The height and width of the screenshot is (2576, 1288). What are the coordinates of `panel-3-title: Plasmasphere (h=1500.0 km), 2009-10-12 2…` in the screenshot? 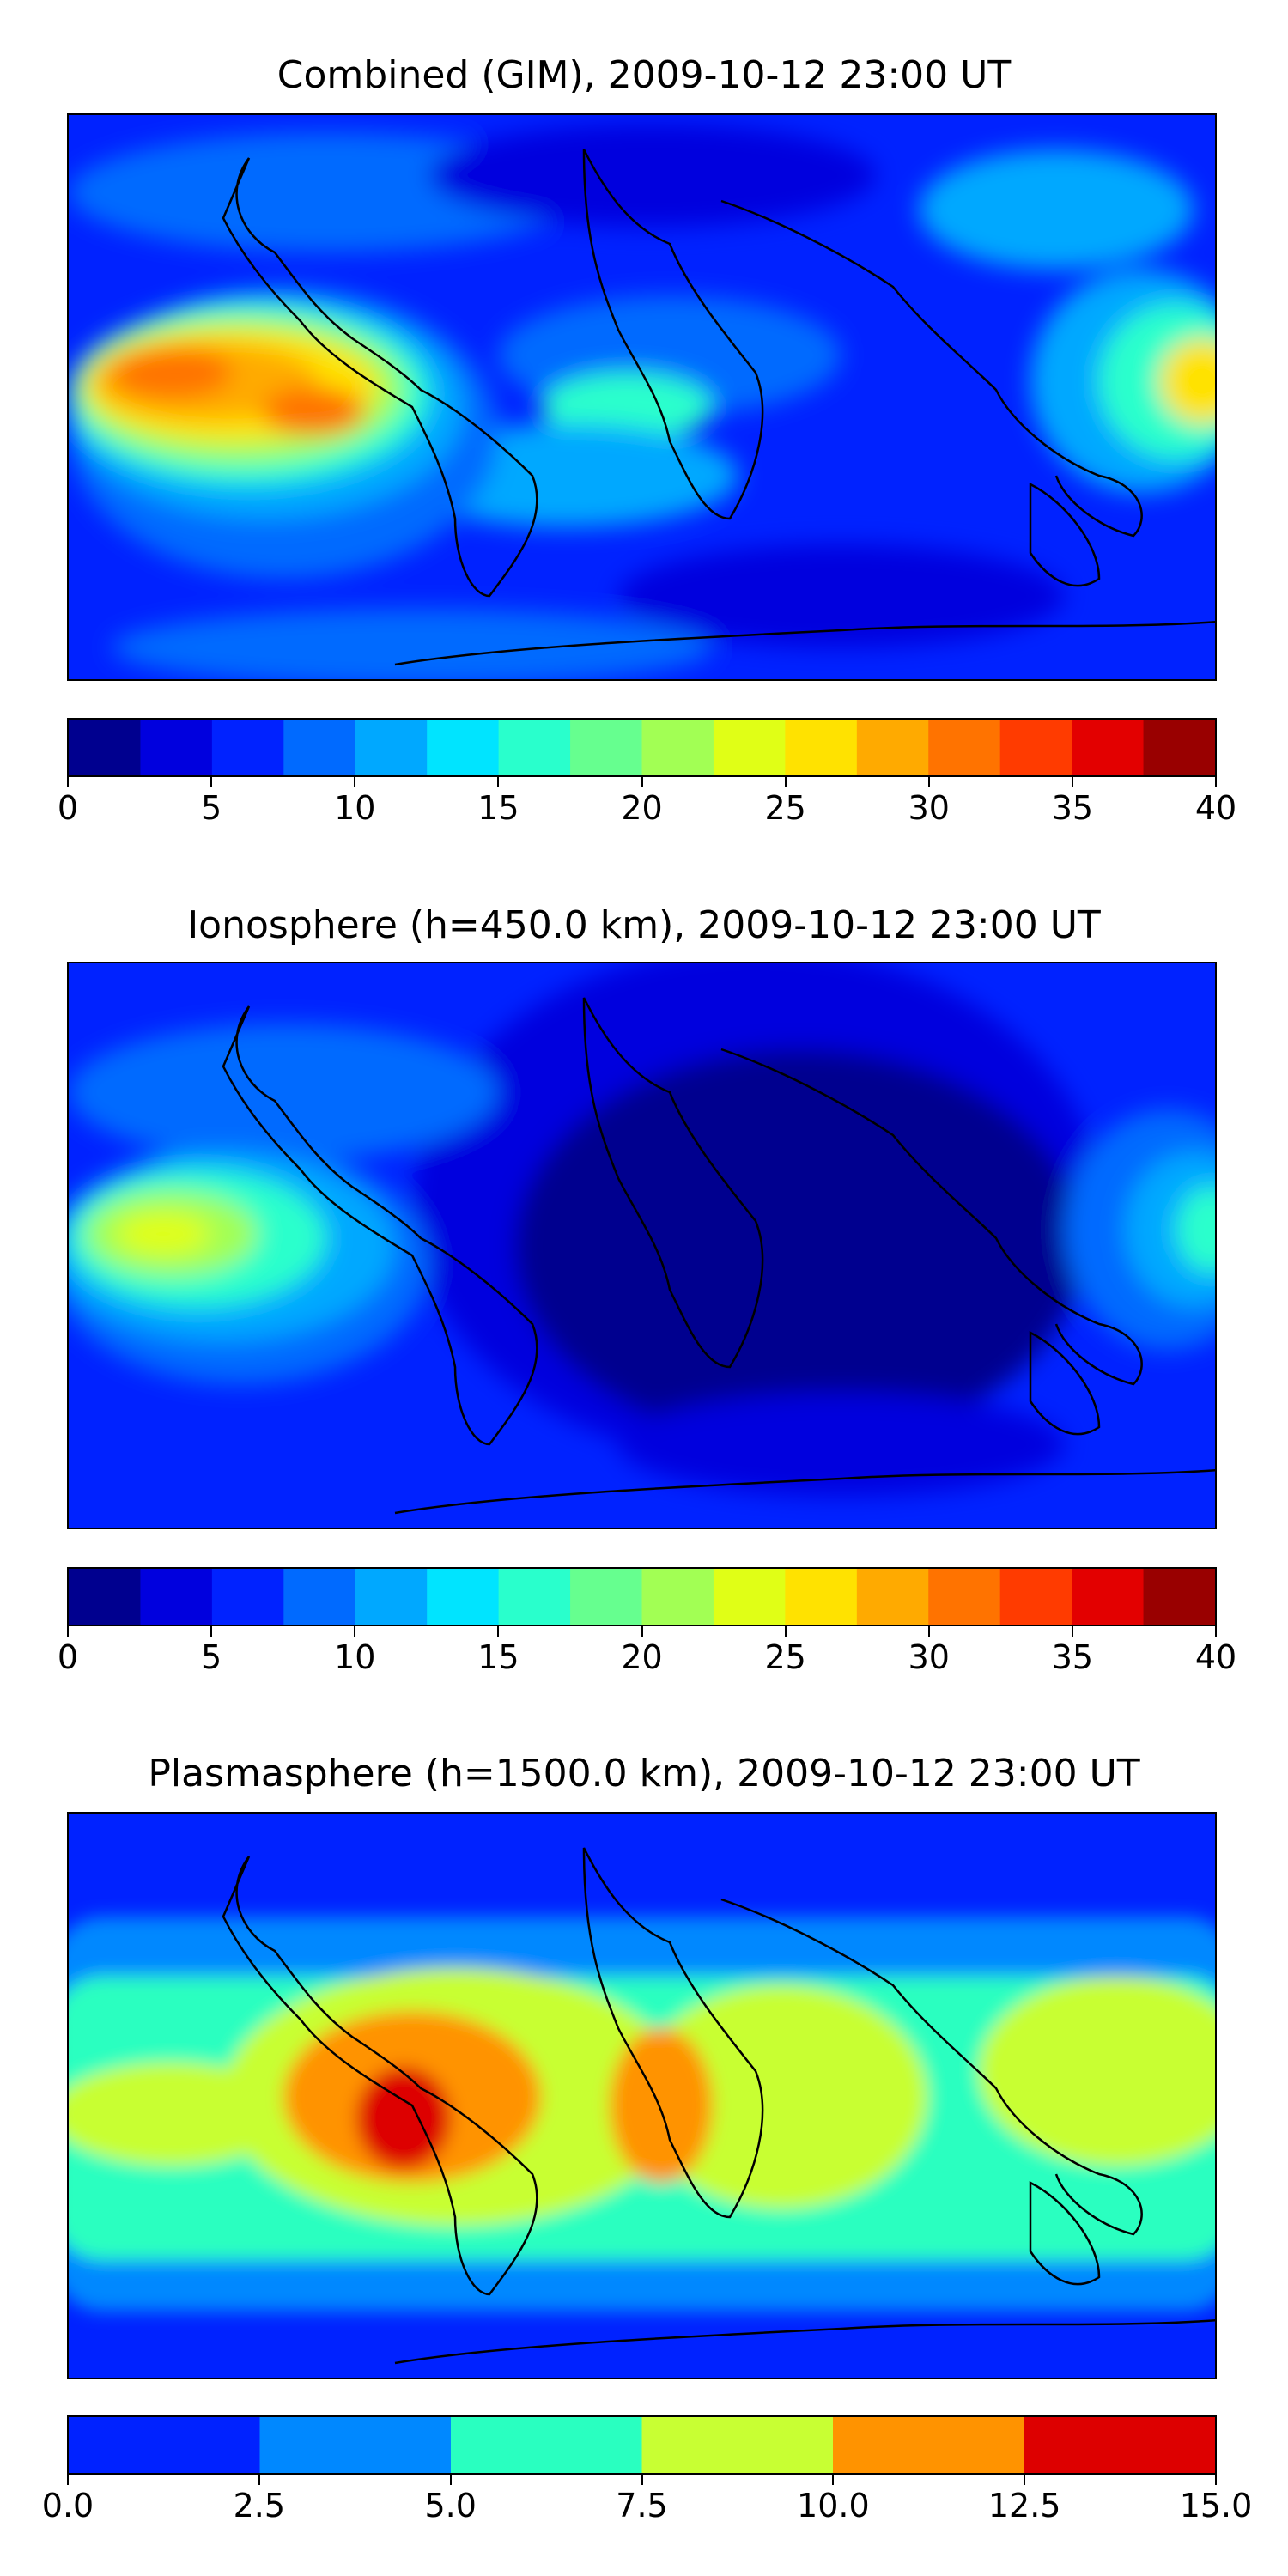 It's located at (644, 1773).